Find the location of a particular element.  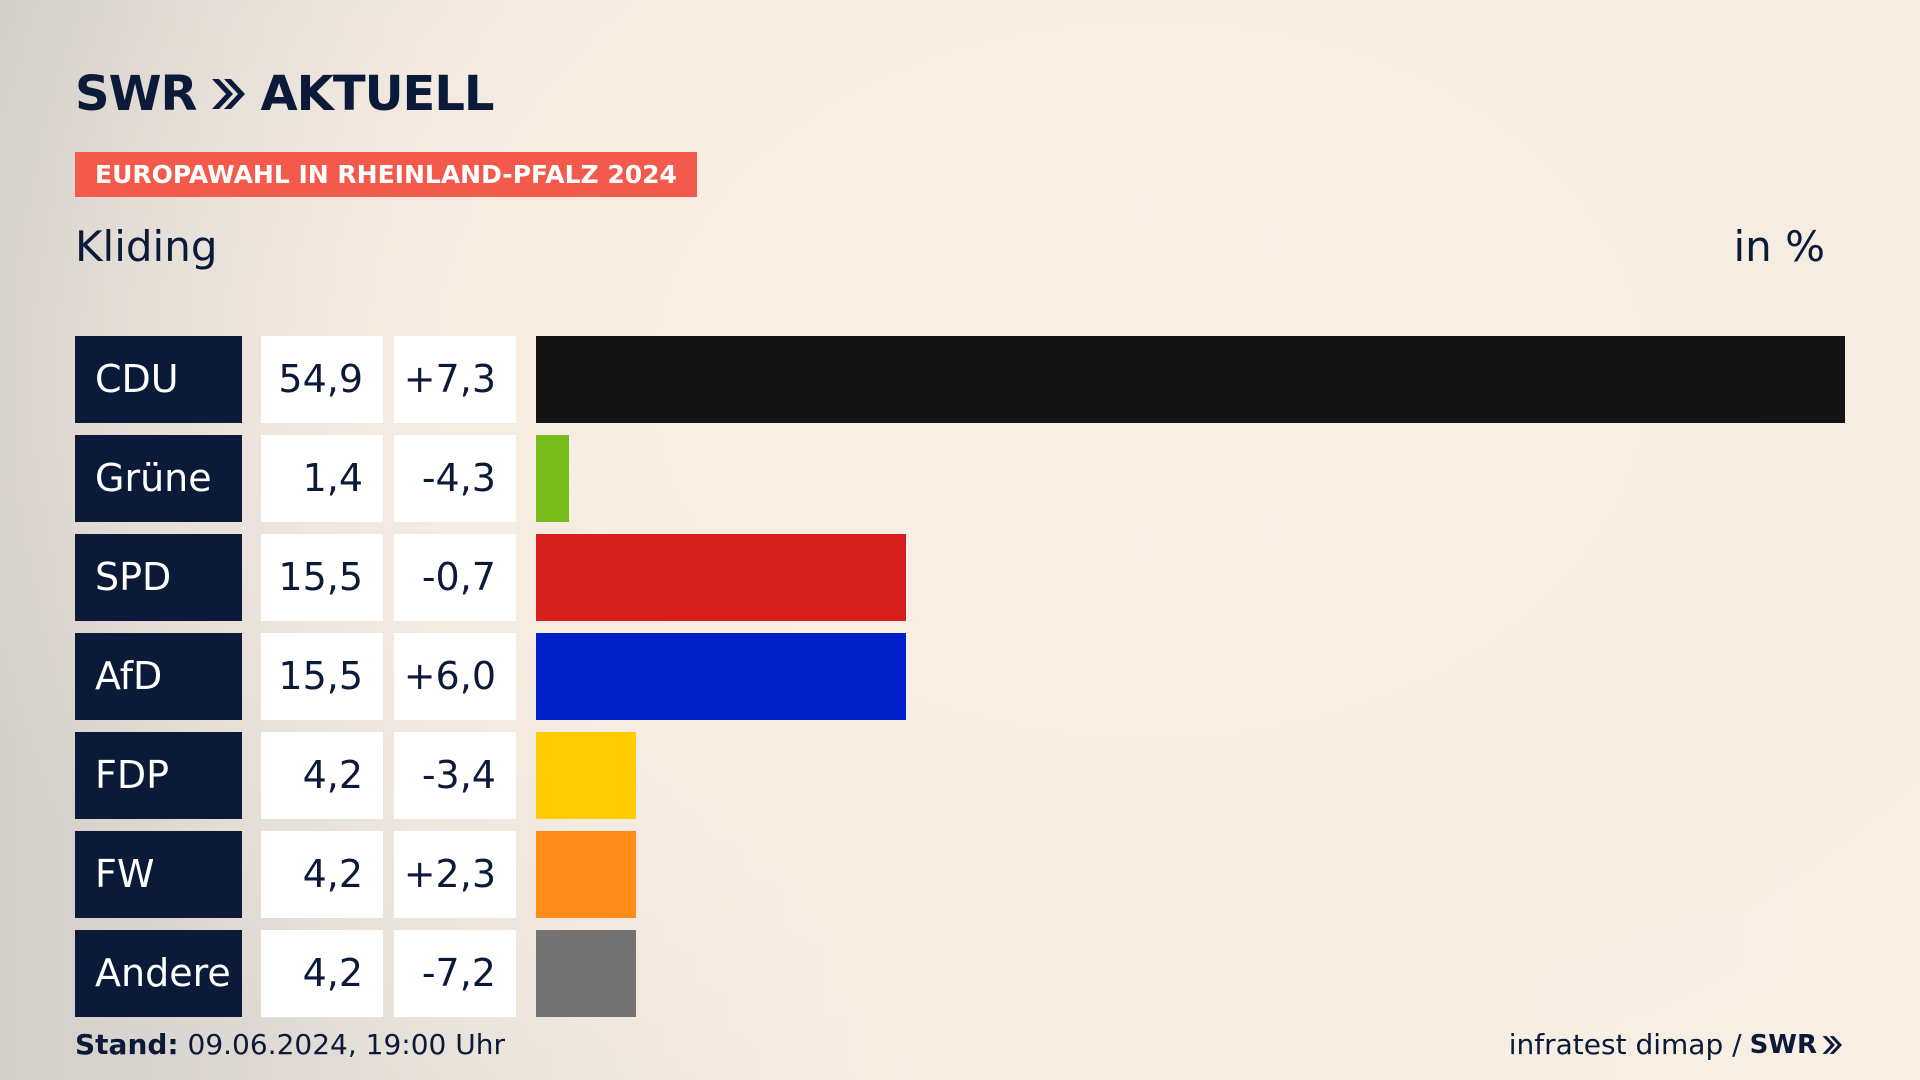

election-ribbon: EUROPAWAHL IN RHEINLAND-PFALZ 2024 is located at coordinates (386, 174).